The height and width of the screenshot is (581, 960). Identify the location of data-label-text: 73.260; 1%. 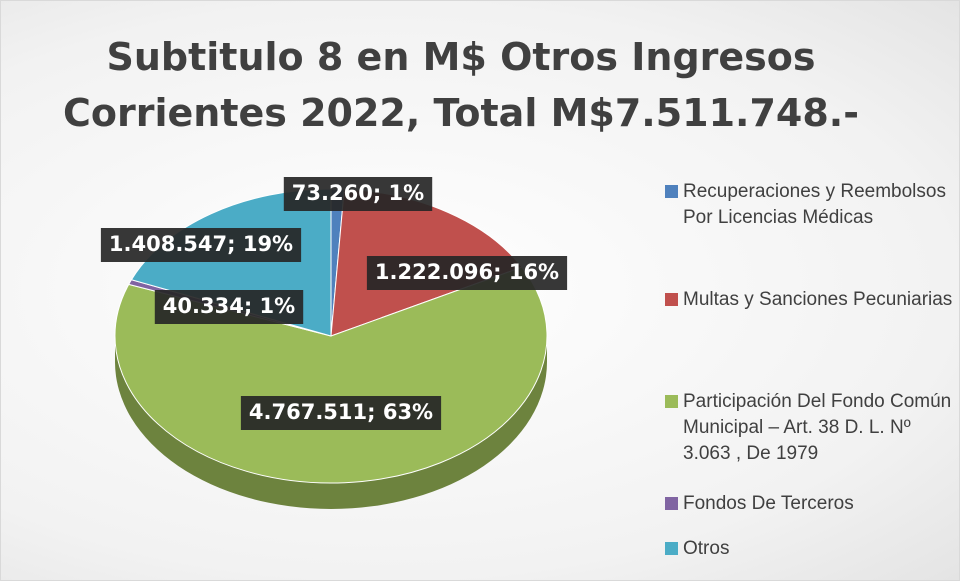
(358, 193).